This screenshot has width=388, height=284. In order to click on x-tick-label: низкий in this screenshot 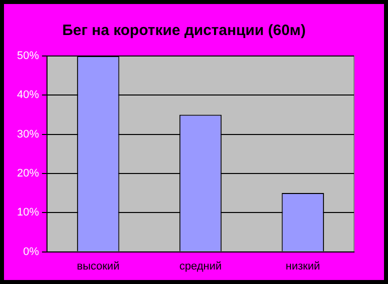, I will do `click(303, 266)`.